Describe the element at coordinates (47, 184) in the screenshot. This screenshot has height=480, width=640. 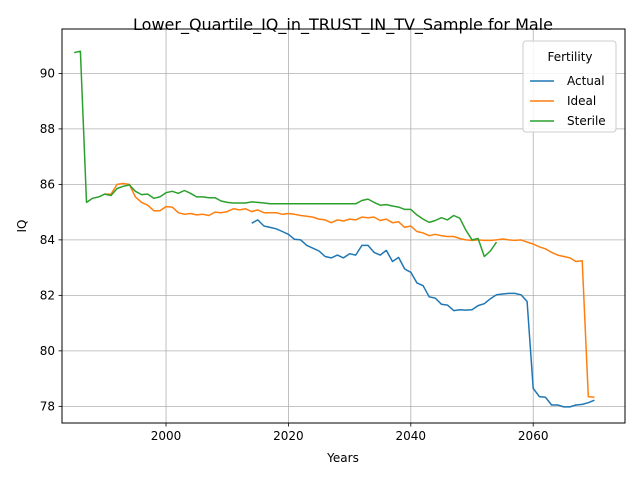
I see `y-tick-label: 86` at that location.